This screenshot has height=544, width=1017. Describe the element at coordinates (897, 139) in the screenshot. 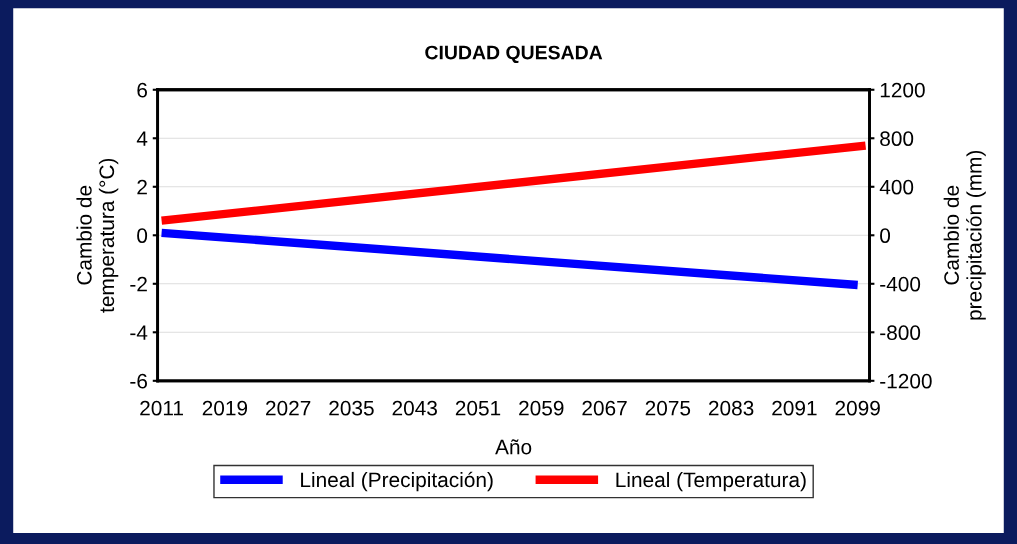

I see `y2-tick-label: 800` at that location.